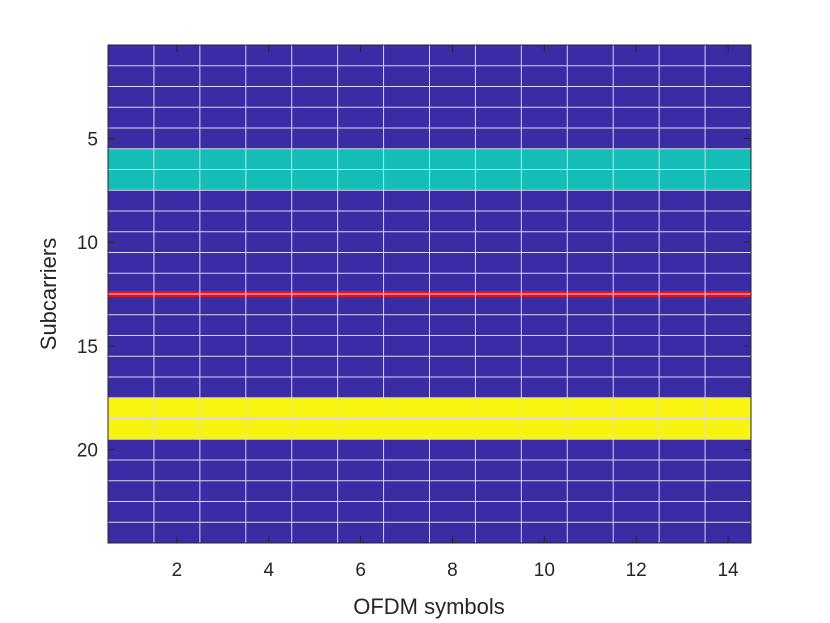 The width and height of the screenshot is (830, 623). What do you see at coordinates (452, 570) in the screenshot?
I see `x-tick-label: 8` at bounding box center [452, 570].